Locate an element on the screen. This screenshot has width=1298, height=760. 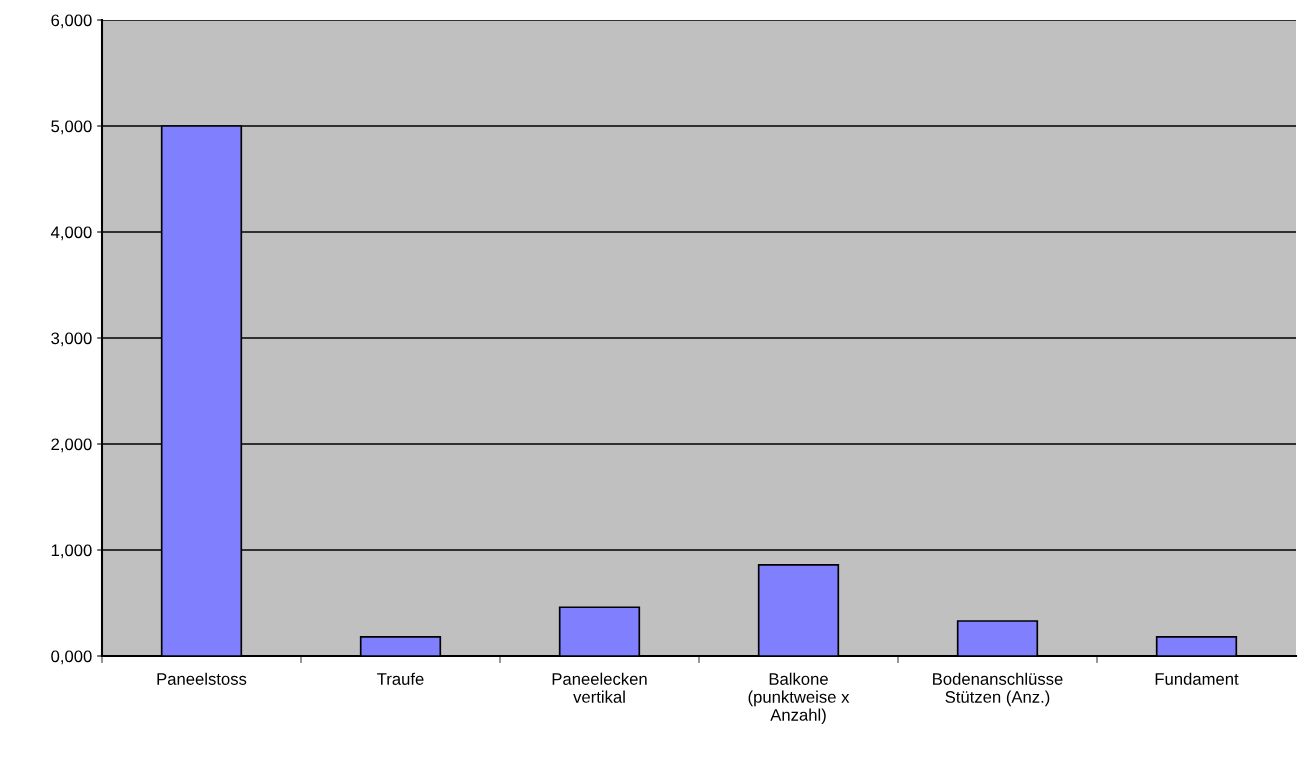
x-tick-label: Balkone (punktweise x Anzahl) is located at coordinates (799, 698).